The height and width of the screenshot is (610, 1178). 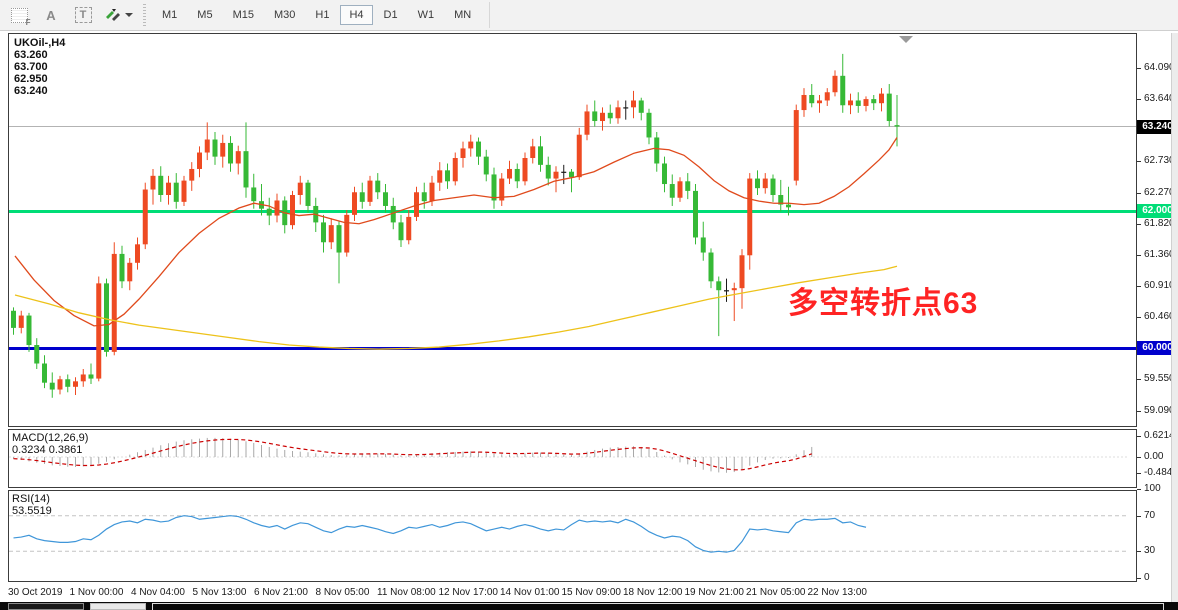 What do you see at coordinates (1161, 473) in the screenshot?
I see `macd-axis-label: -0.4843` at bounding box center [1161, 473].